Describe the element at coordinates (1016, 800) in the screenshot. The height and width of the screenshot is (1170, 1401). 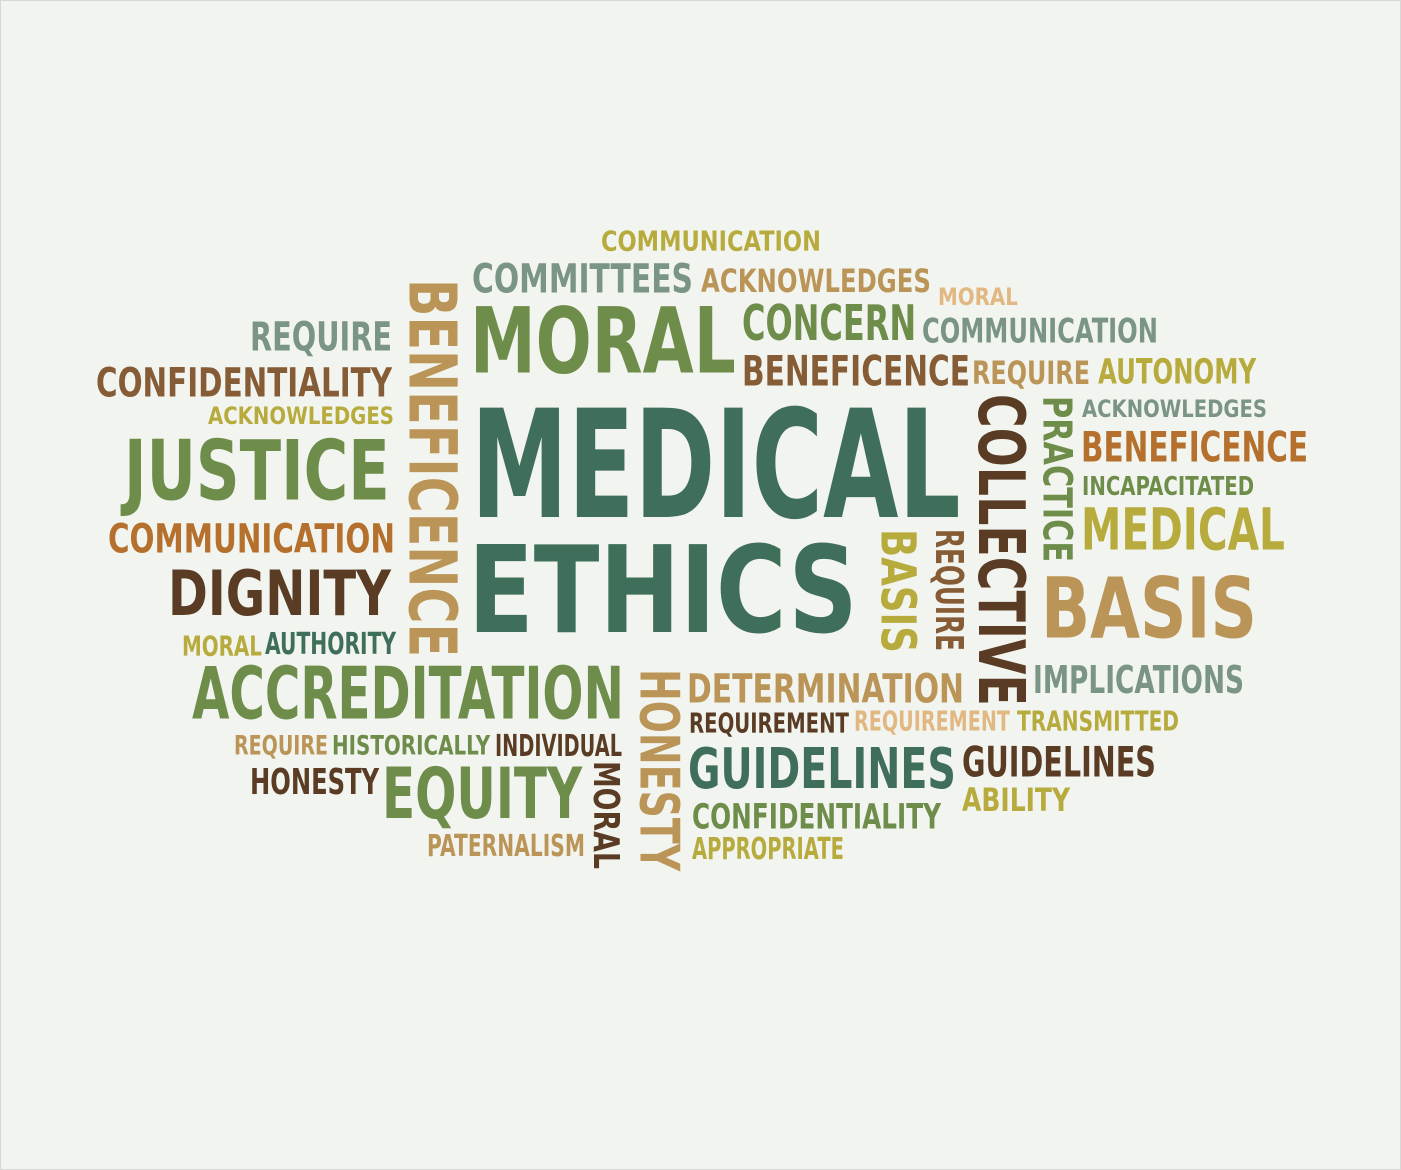
I see `word-ability: ABILITY` at that location.